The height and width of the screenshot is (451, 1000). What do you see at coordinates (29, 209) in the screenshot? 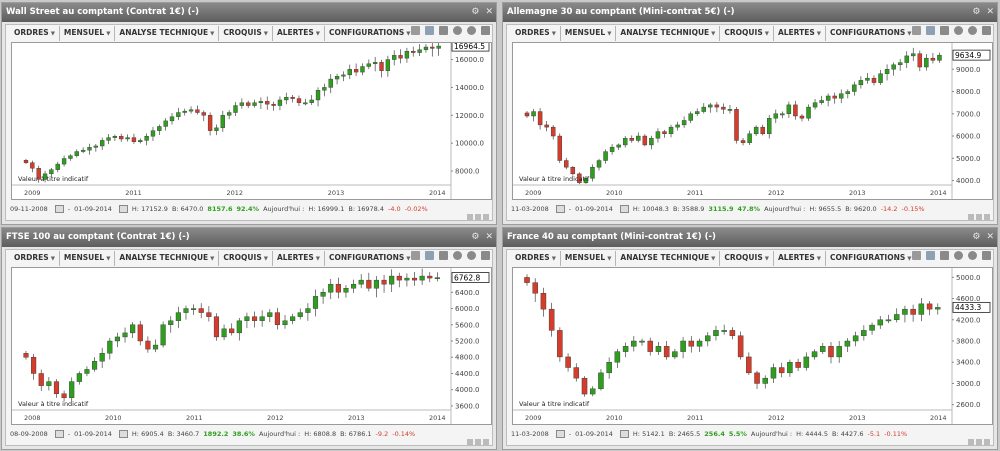
I see `start-date: 09-11-2008` at bounding box center [29, 209].